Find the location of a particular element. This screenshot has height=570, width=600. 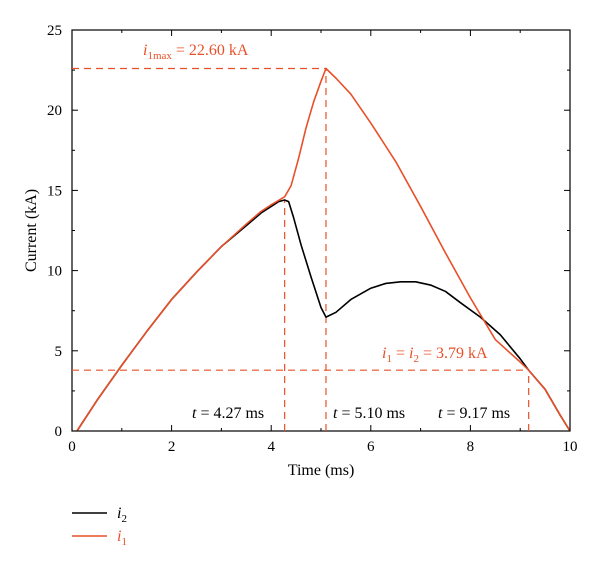

x-tick-label: 2 is located at coordinates (172, 447).